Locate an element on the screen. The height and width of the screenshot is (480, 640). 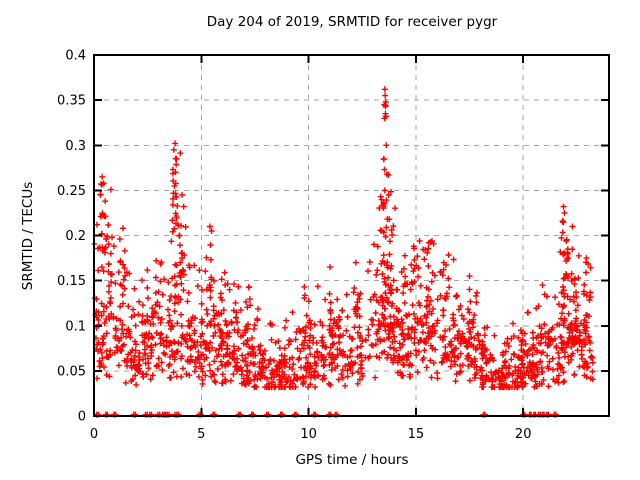
y-tick-label: 0 is located at coordinates (82, 417).